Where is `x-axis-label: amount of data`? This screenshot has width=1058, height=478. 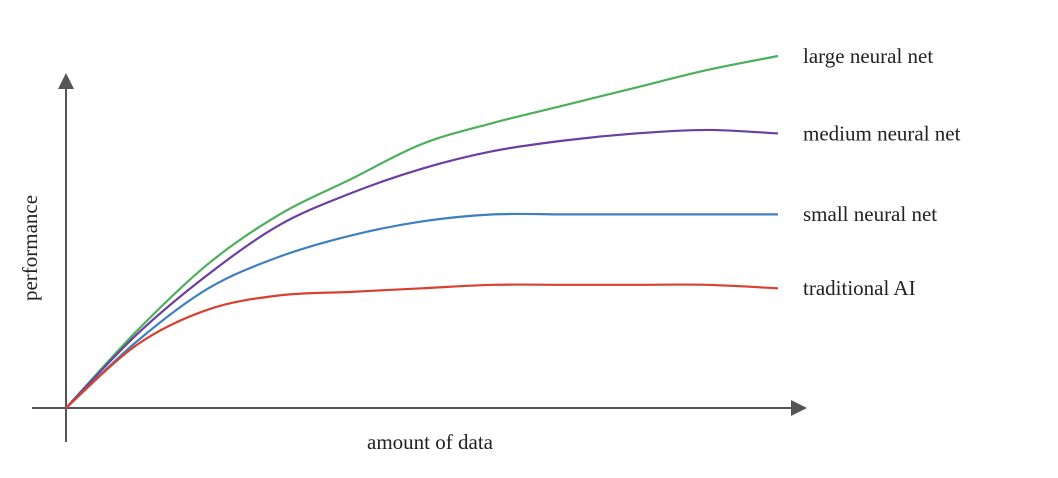
x-axis-label: amount of data is located at coordinates (430, 442).